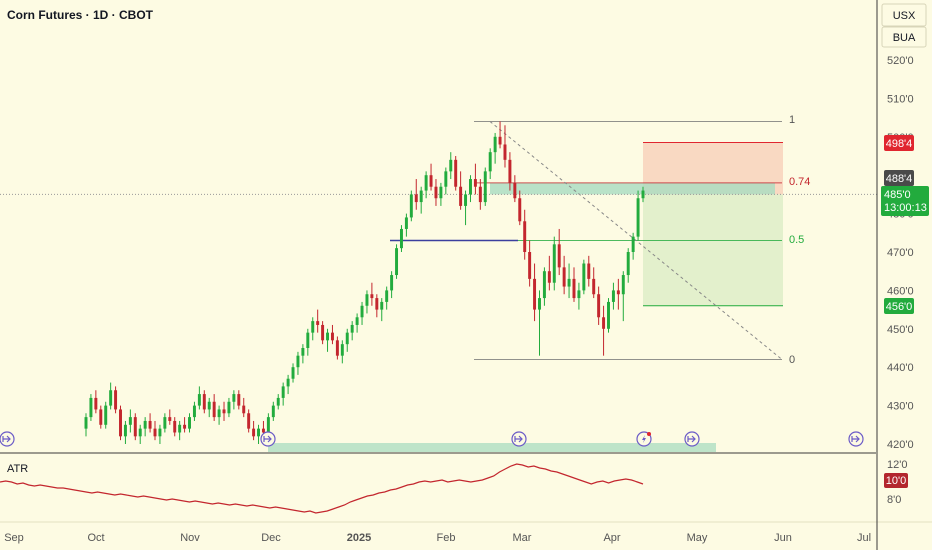  I want to click on currency-label: USX, so click(904, 16).